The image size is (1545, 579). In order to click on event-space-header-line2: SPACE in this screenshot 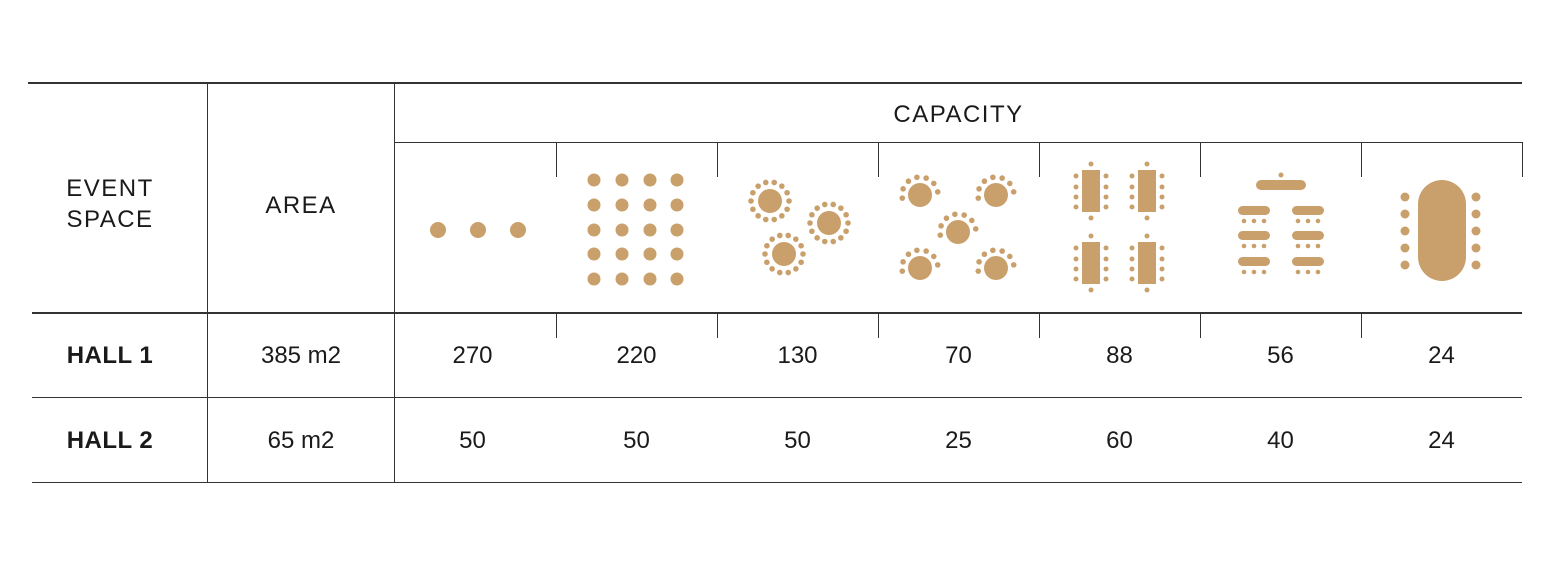, I will do `click(110, 219)`.